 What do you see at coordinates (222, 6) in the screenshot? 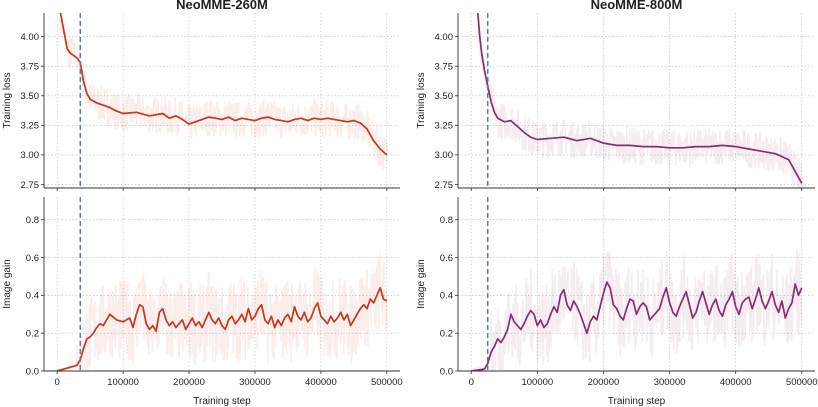
I see `chart-title: NeoMME-260M` at bounding box center [222, 6].